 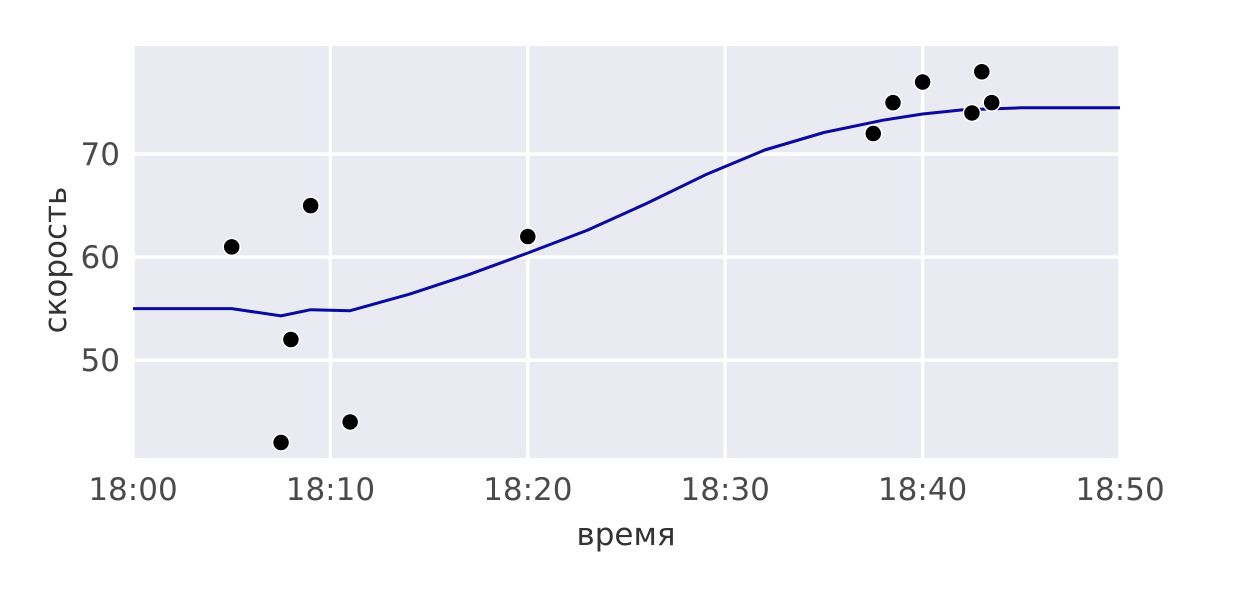 What do you see at coordinates (527, 490) in the screenshot?
I see `x-tick-label: 18:20` at bounding box center [527, 490].